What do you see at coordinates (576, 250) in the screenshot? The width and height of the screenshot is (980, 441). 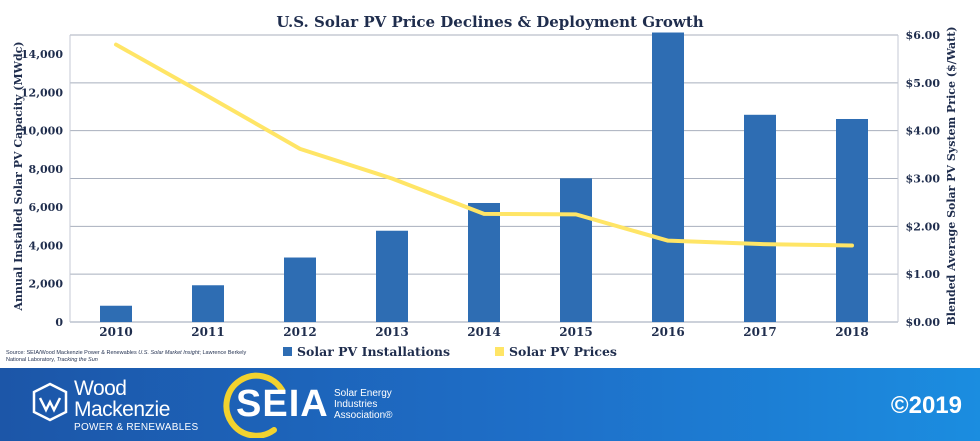 I see `bar-2015` at bounding box center [576, 250].